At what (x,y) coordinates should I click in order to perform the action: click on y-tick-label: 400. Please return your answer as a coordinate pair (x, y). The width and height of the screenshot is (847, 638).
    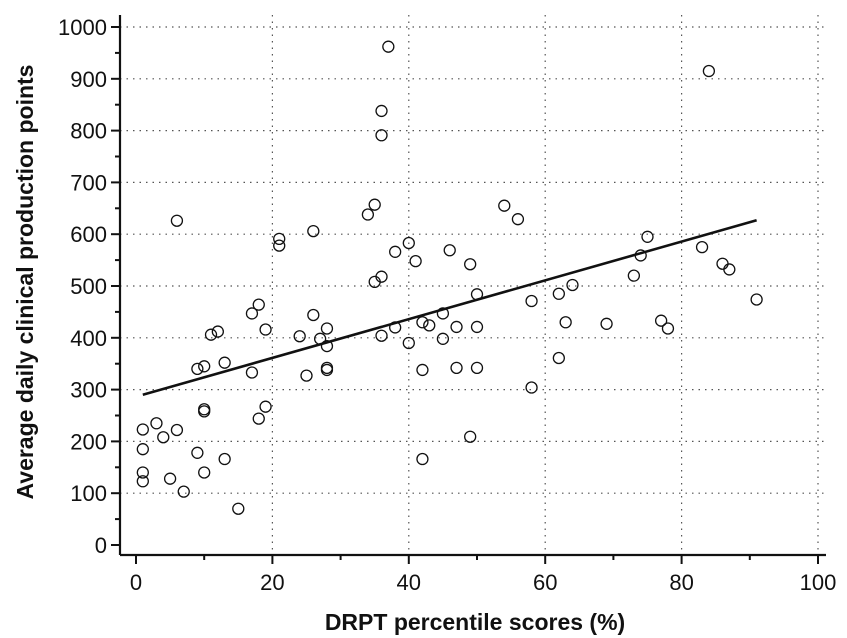
    Looking at the image, I should click on (88, 338).